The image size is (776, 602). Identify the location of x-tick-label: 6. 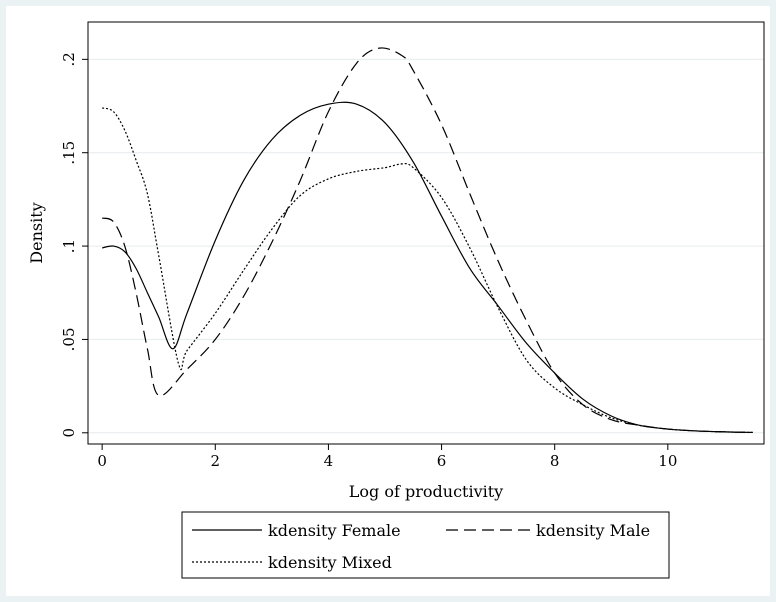
(442, 461).